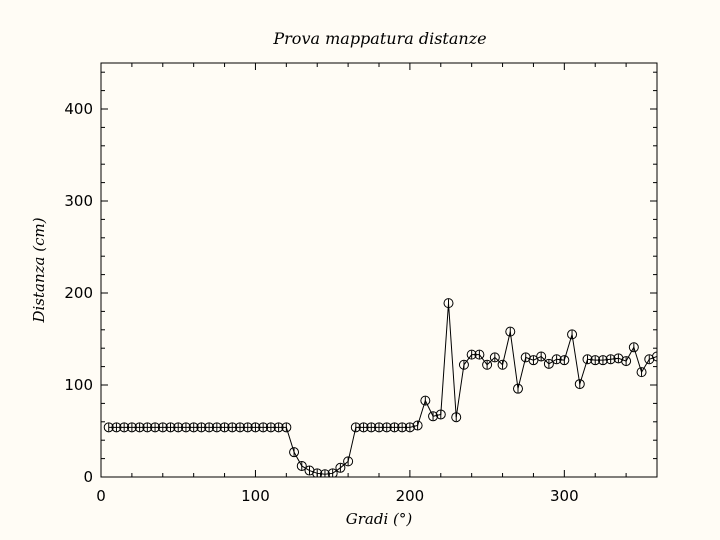 This screenshot has height=540, width=720. What do you see at coordinates (78, 201) in the screenshot?
I see `y-tick-label: 300` at bounding box center [78, 201].